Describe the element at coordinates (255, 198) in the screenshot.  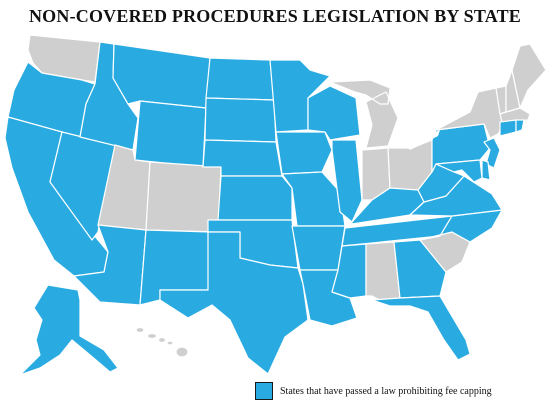
I see `state-ks` at that location.